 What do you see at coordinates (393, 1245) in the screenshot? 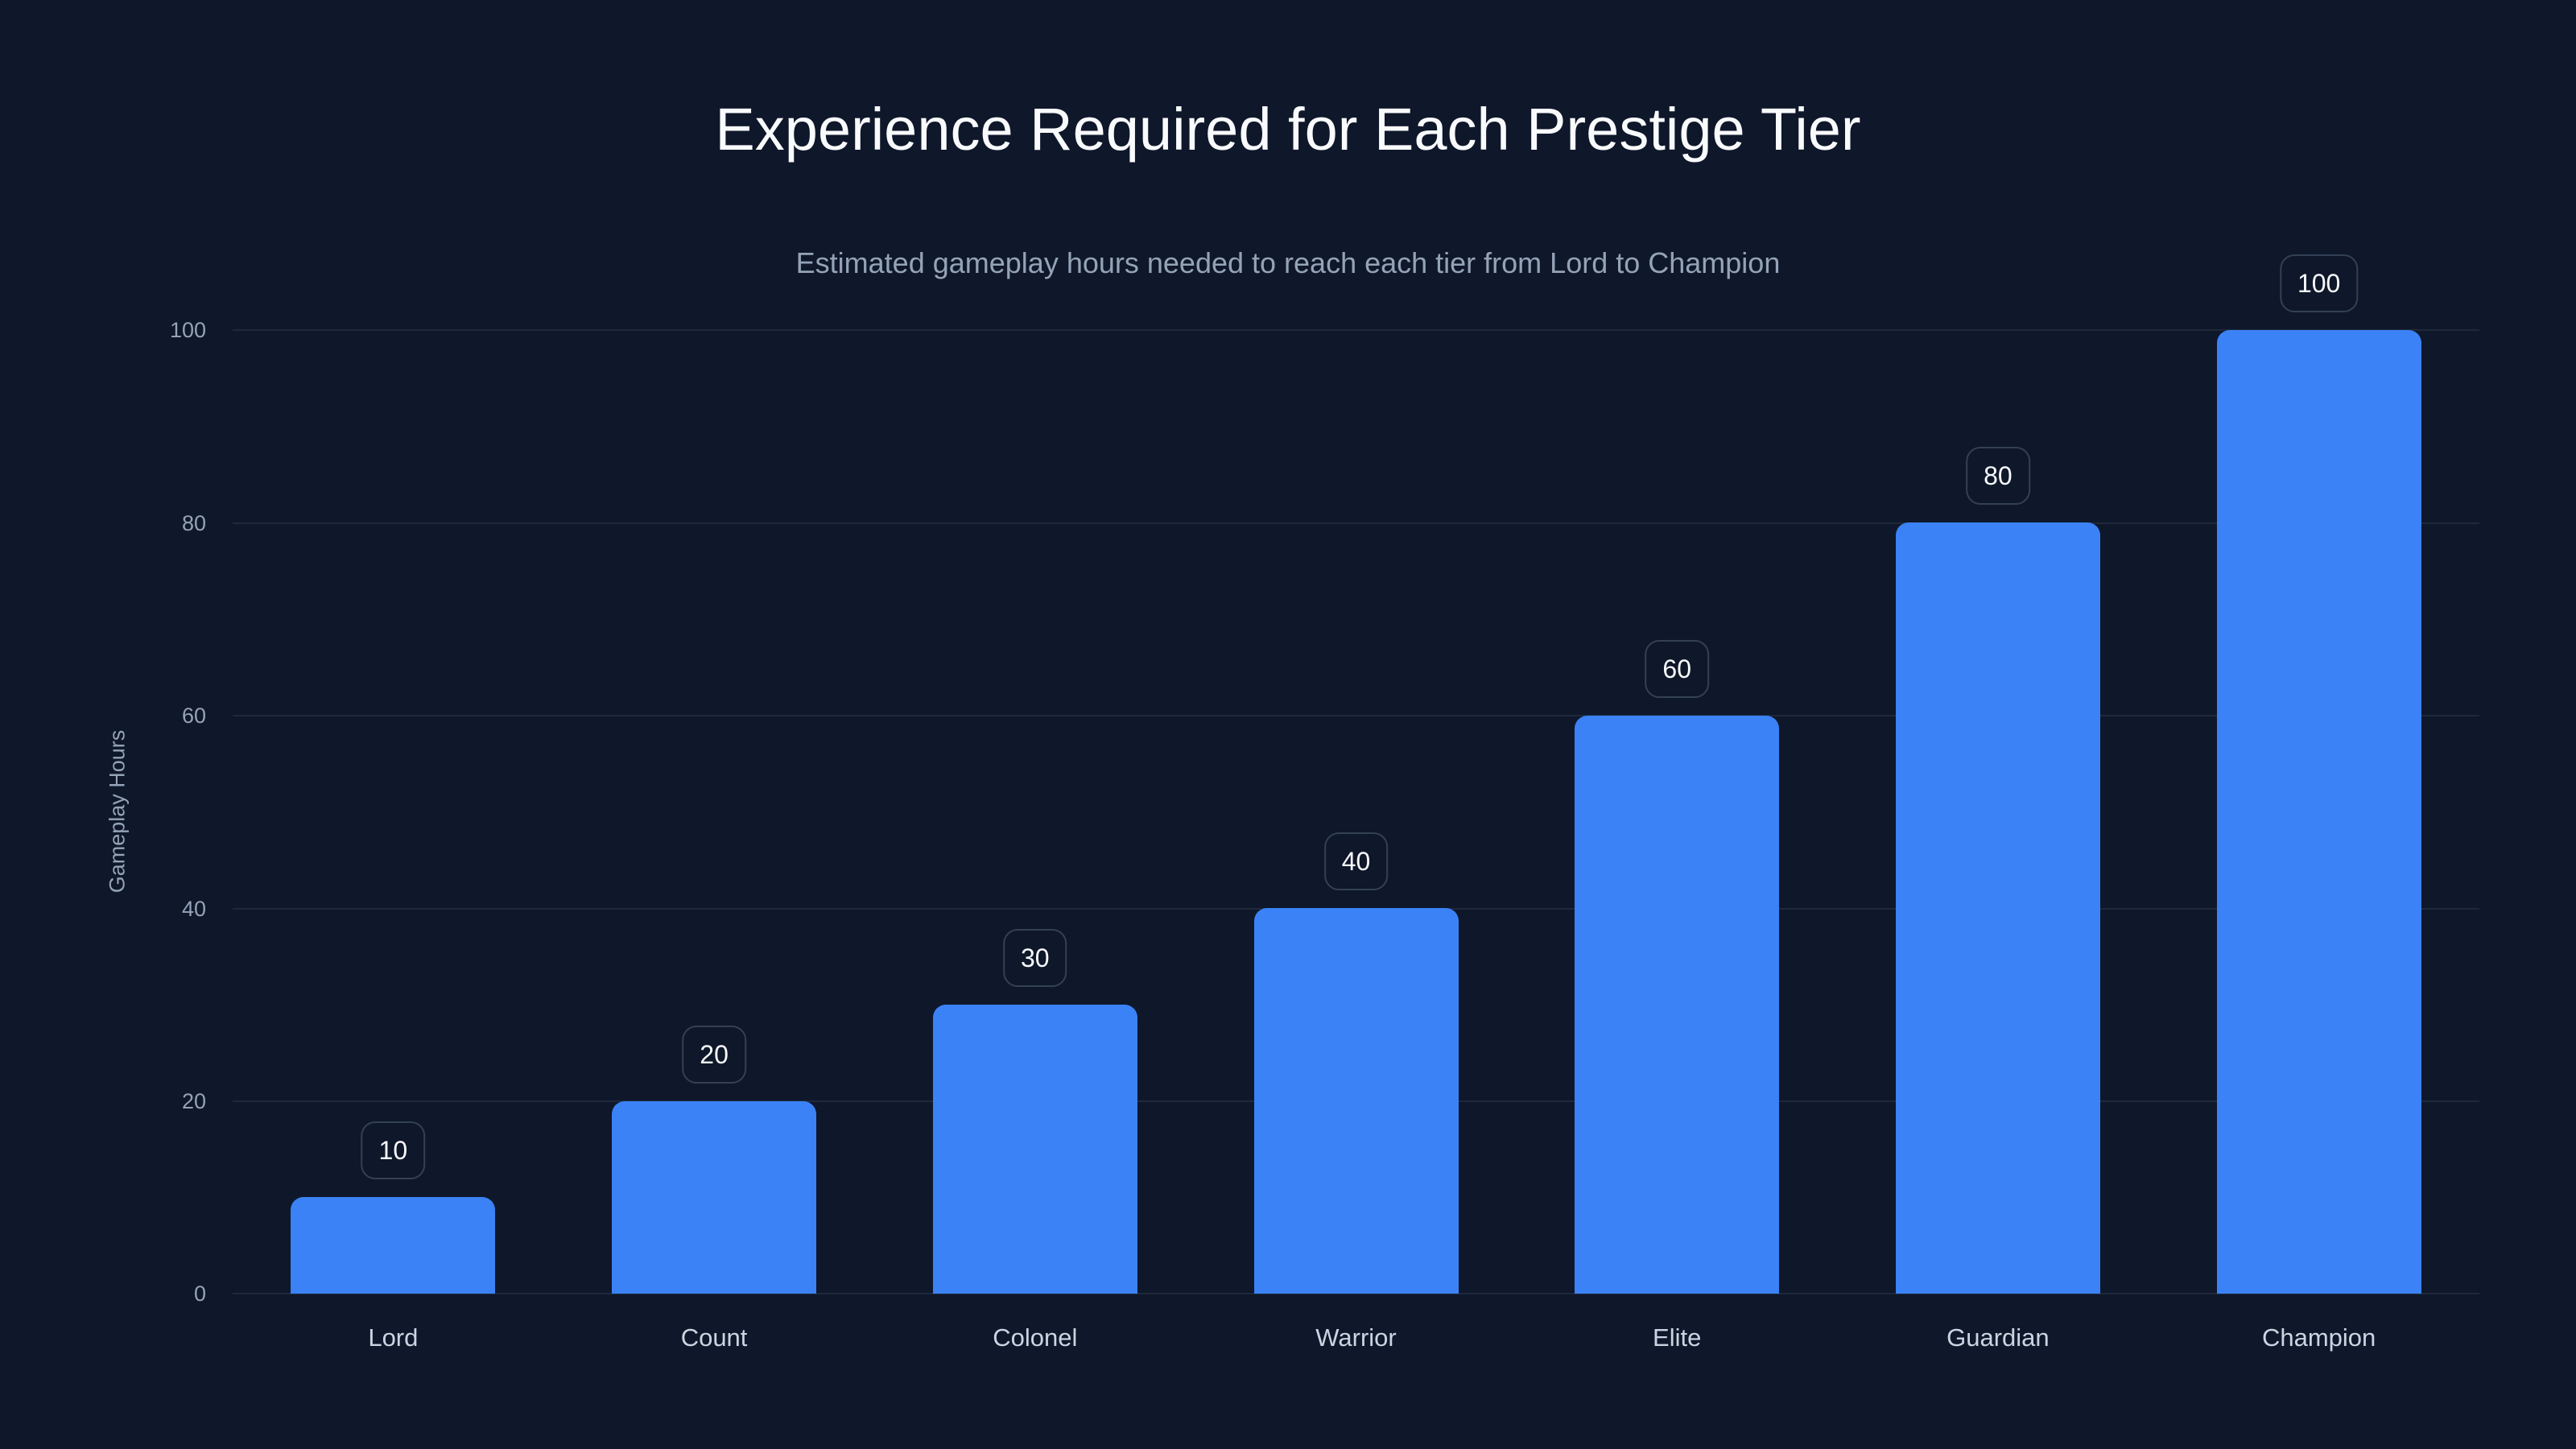
I see `bar-lord` at bounding box center [393, 1245].